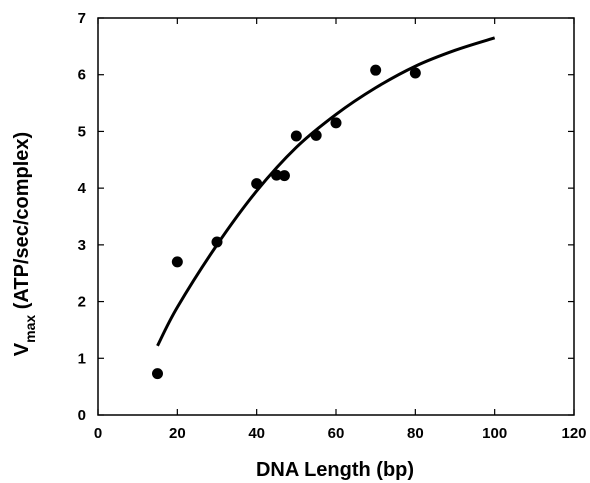 This screenshot has width=590, height=483. Describe the element at coordinates (82, 302) in the screenshot. I see `y-tick-label: 2` at that location.